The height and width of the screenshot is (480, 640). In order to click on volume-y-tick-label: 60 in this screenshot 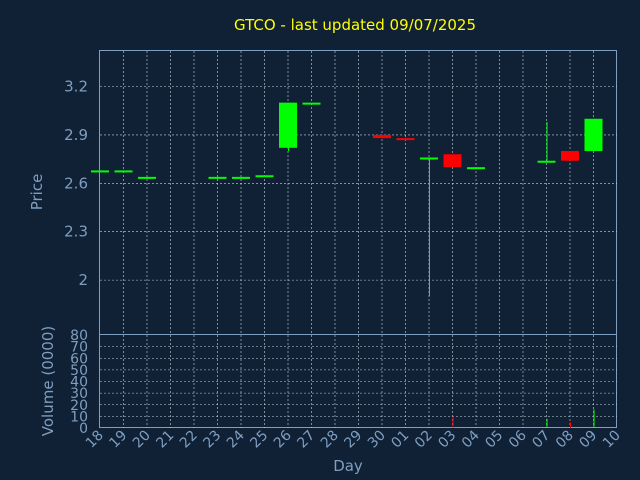, I will do `click(79, 359)`.